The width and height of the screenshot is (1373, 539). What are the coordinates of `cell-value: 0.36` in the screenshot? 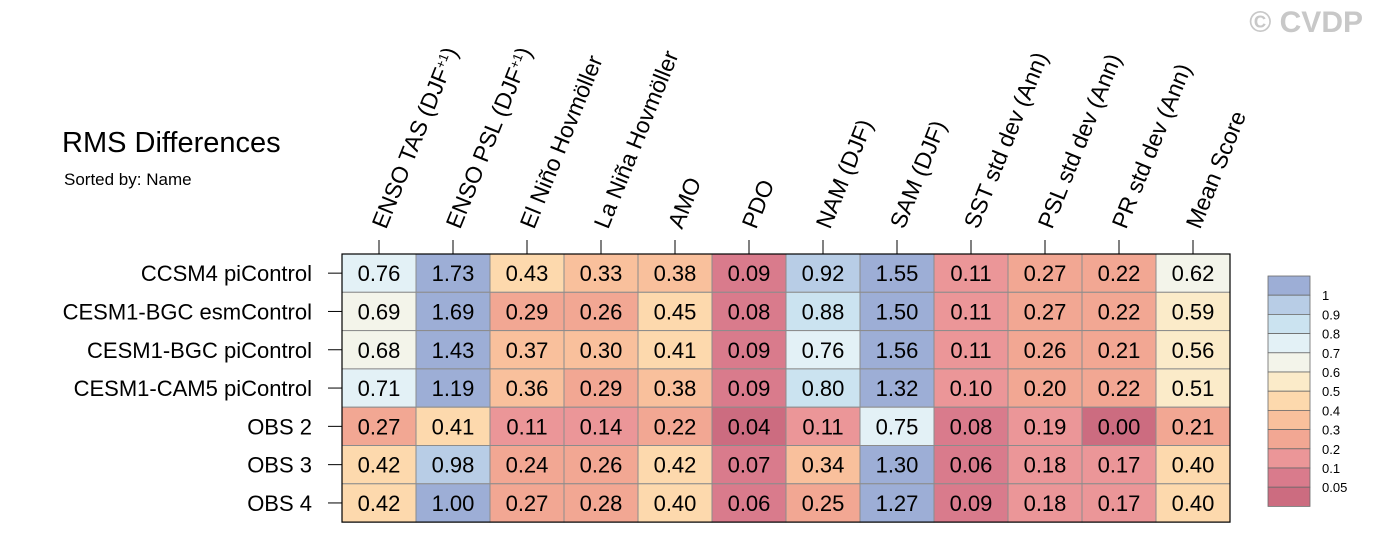 It's located at (527, 388).